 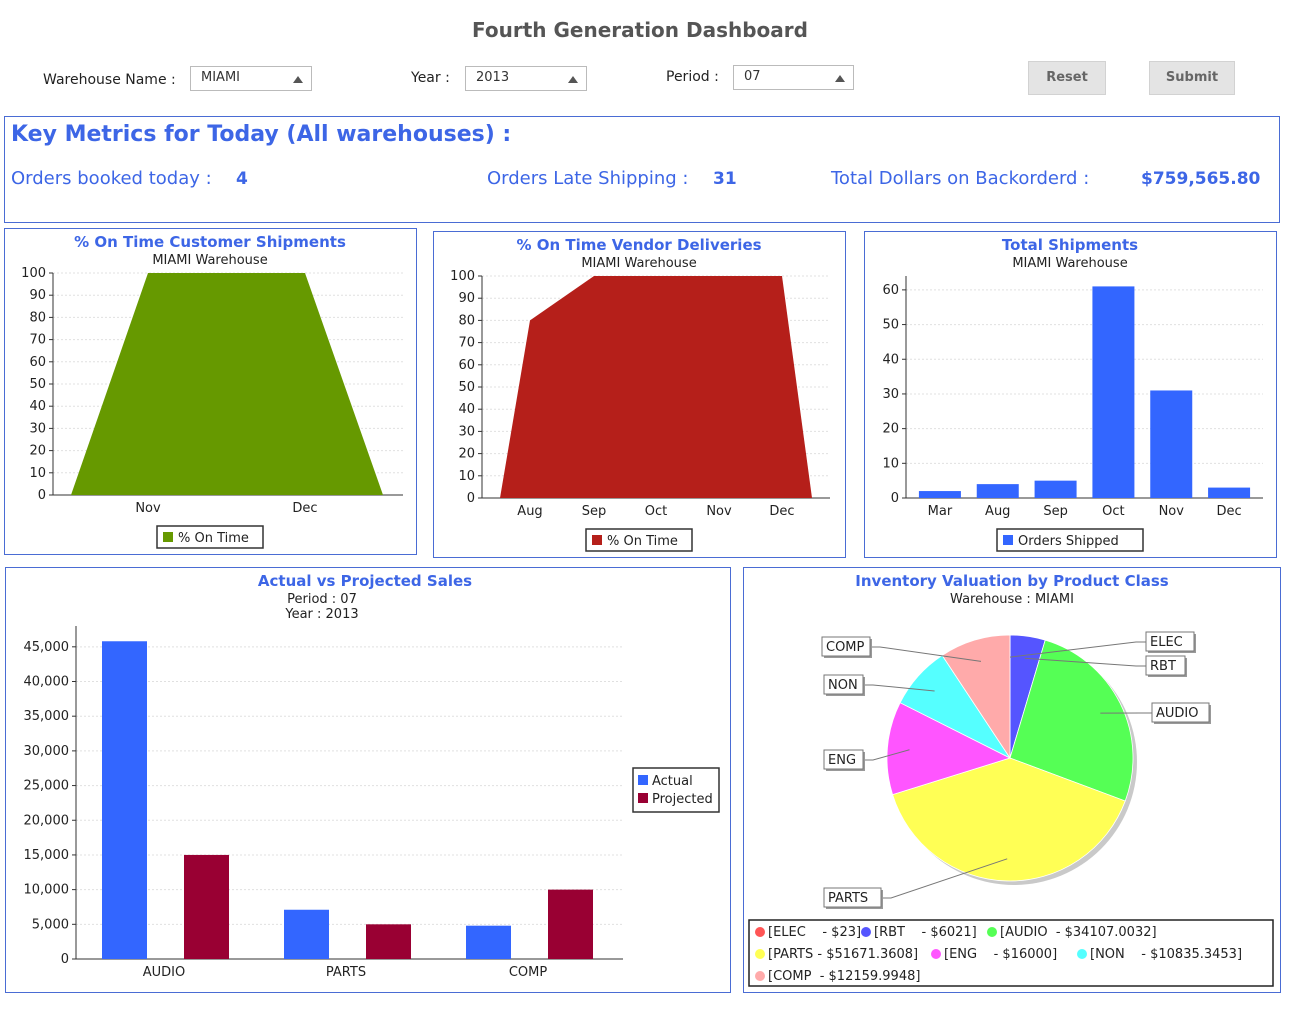 I want to click on x-tick-label: Mar, so click(x=940, y=511).